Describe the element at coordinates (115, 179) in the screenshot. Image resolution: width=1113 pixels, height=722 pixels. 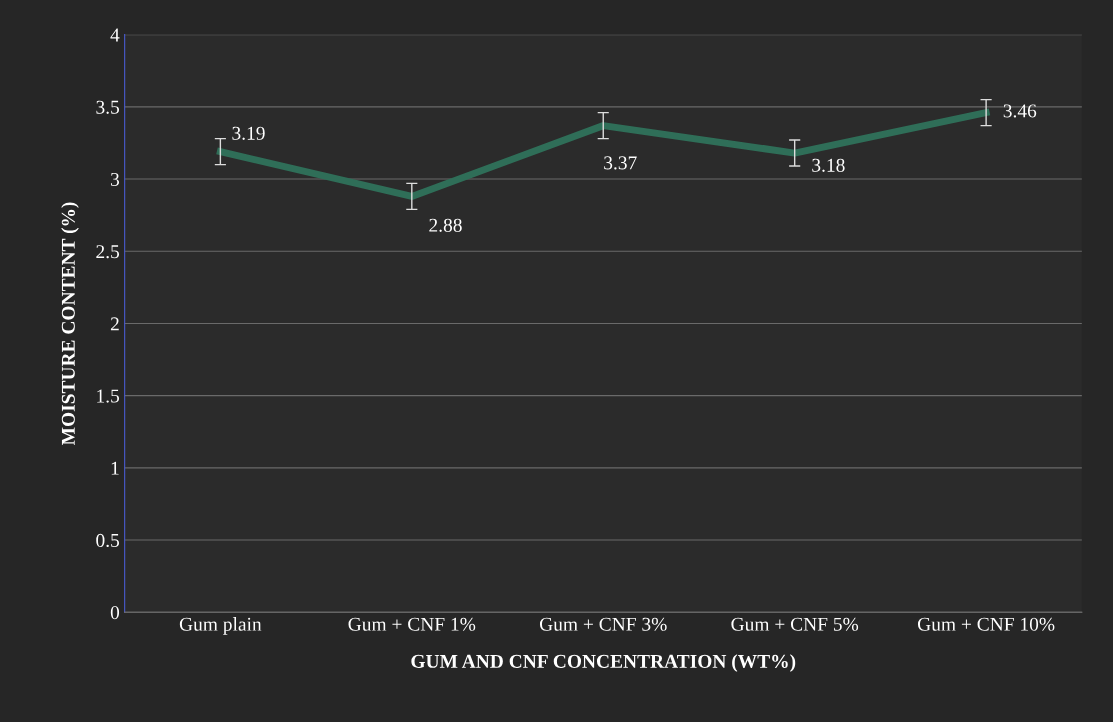
I see `y-tick-label: 3` at that location.